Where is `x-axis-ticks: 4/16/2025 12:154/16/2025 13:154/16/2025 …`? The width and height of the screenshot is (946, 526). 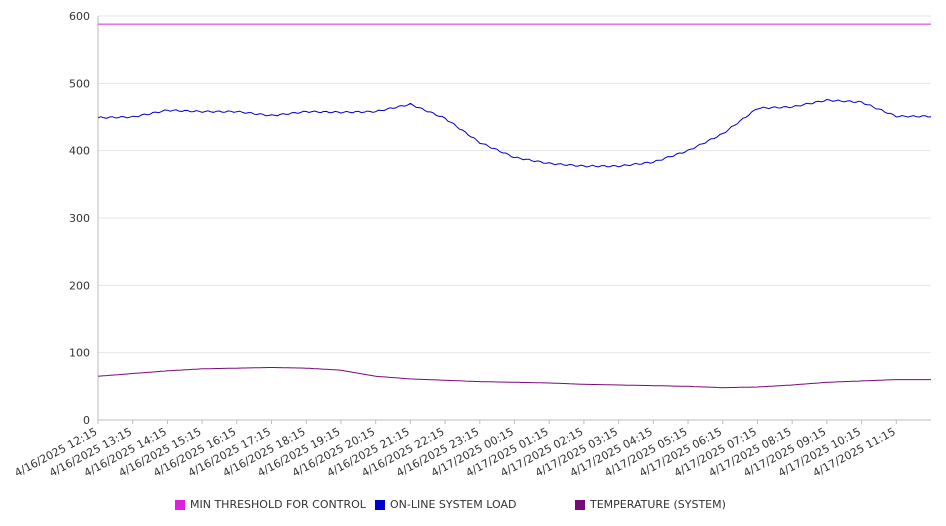
x-axis-ticks: 4/16/2025 12:154/16/2025 13:154/16/2025 … is located at coordinates (455, 450).